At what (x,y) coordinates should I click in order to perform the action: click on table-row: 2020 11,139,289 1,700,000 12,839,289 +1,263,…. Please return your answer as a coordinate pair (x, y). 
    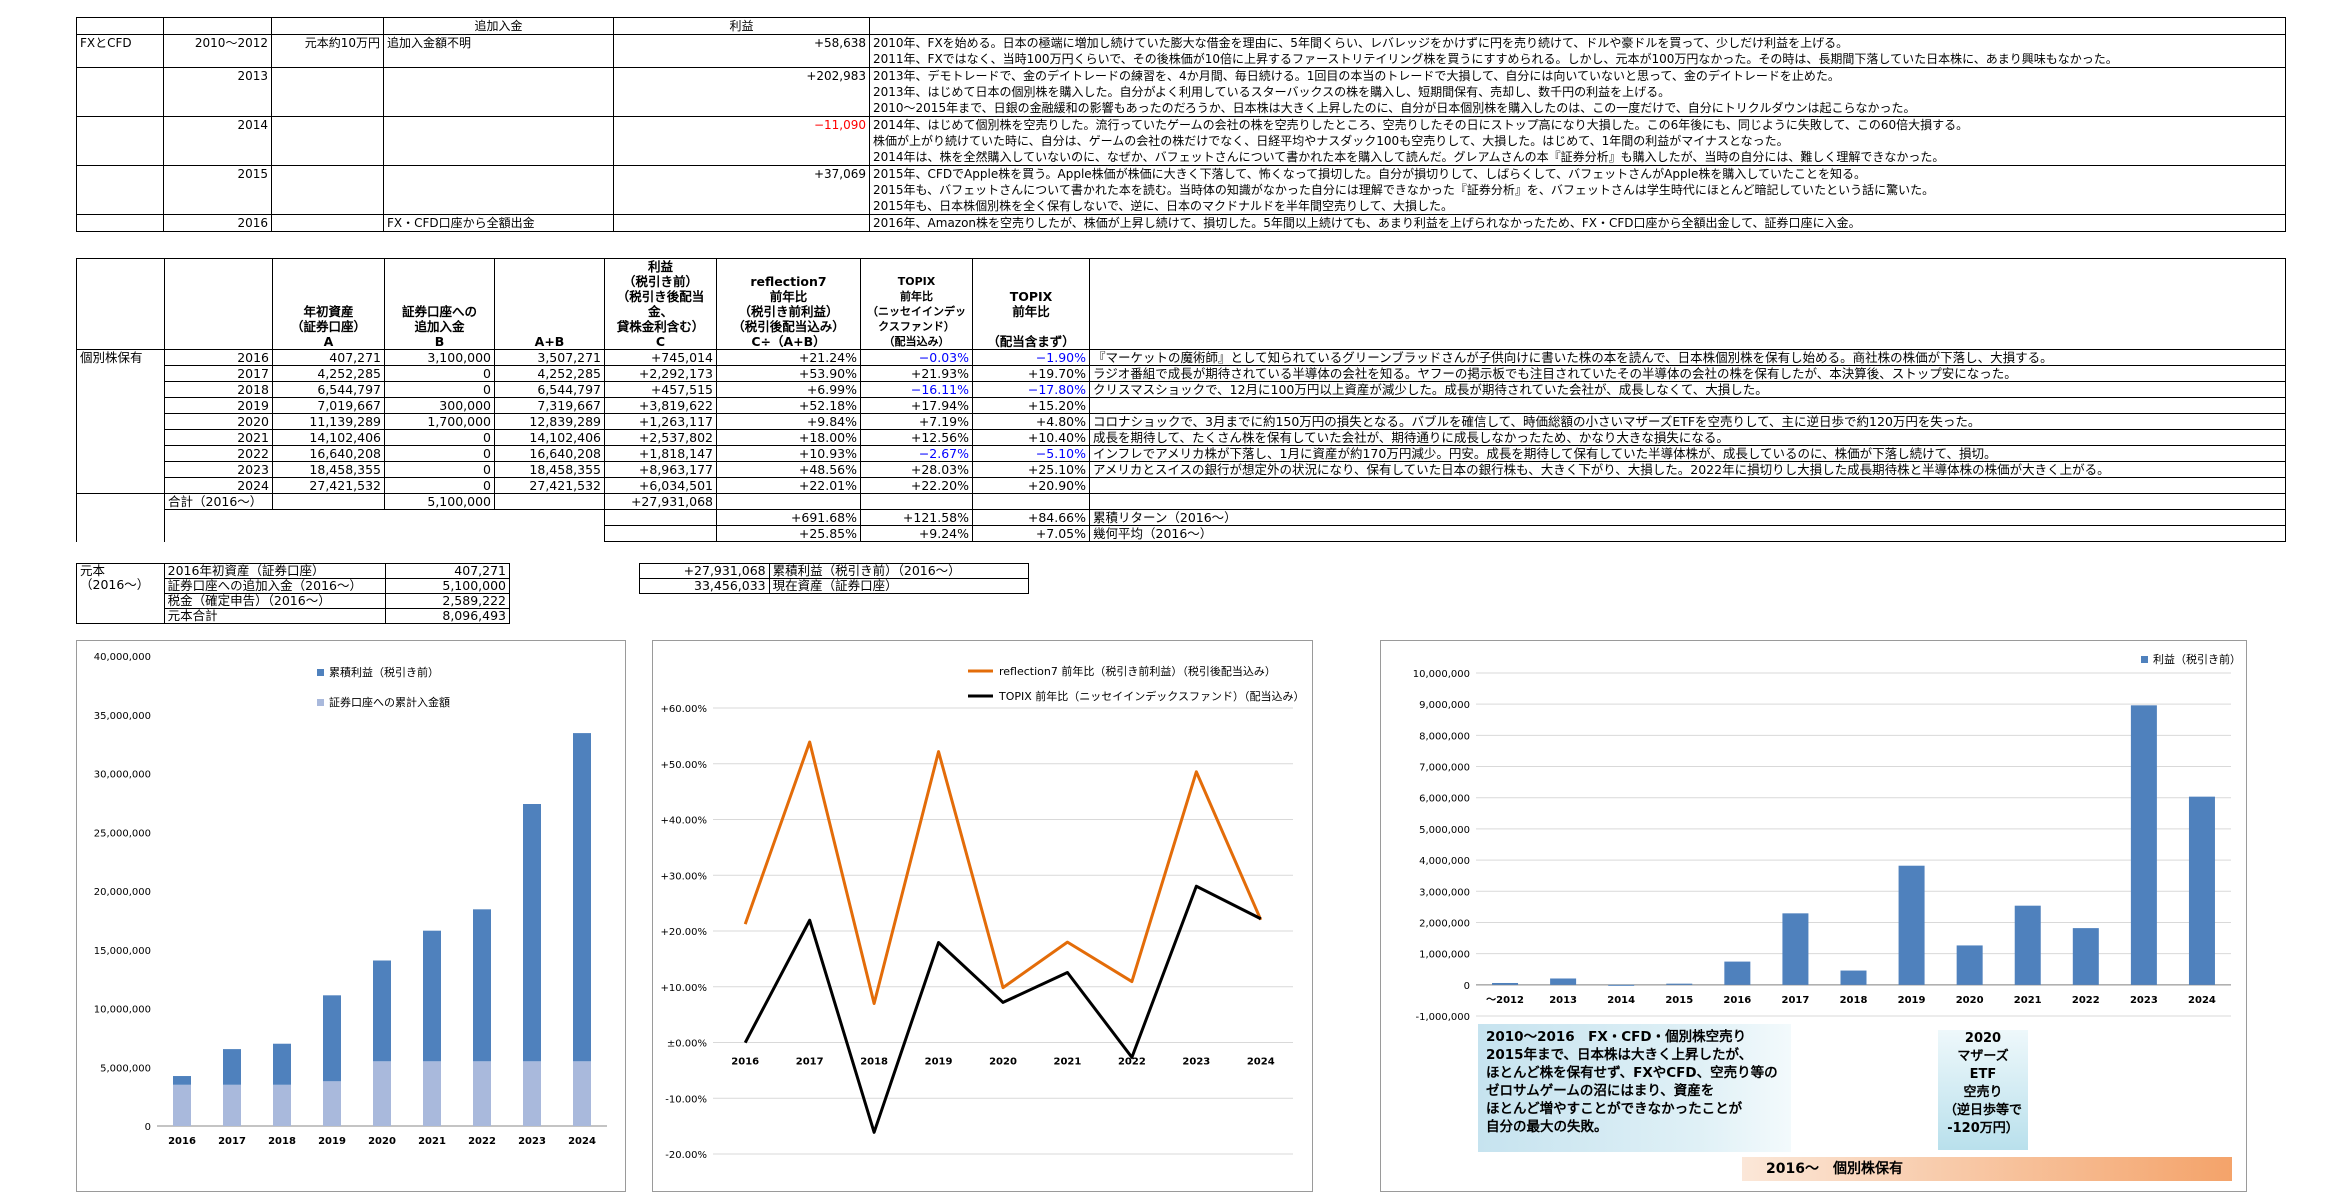
    Looking at the image, I should click on (1181, 421).